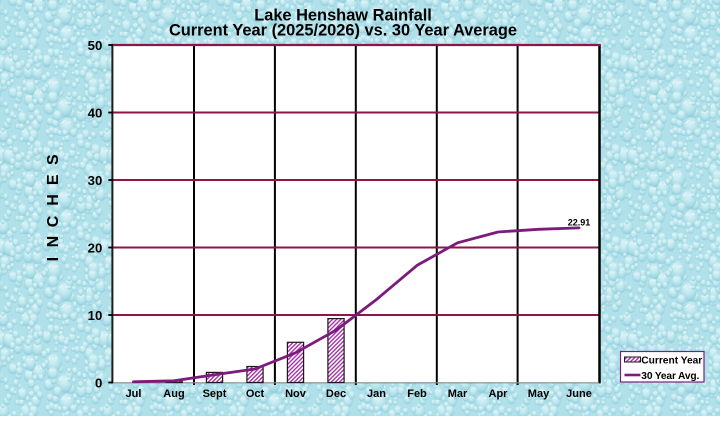  Describe the element at coordinates (95, 112) in the screenshot. I see `svg-text: 40` at that location.